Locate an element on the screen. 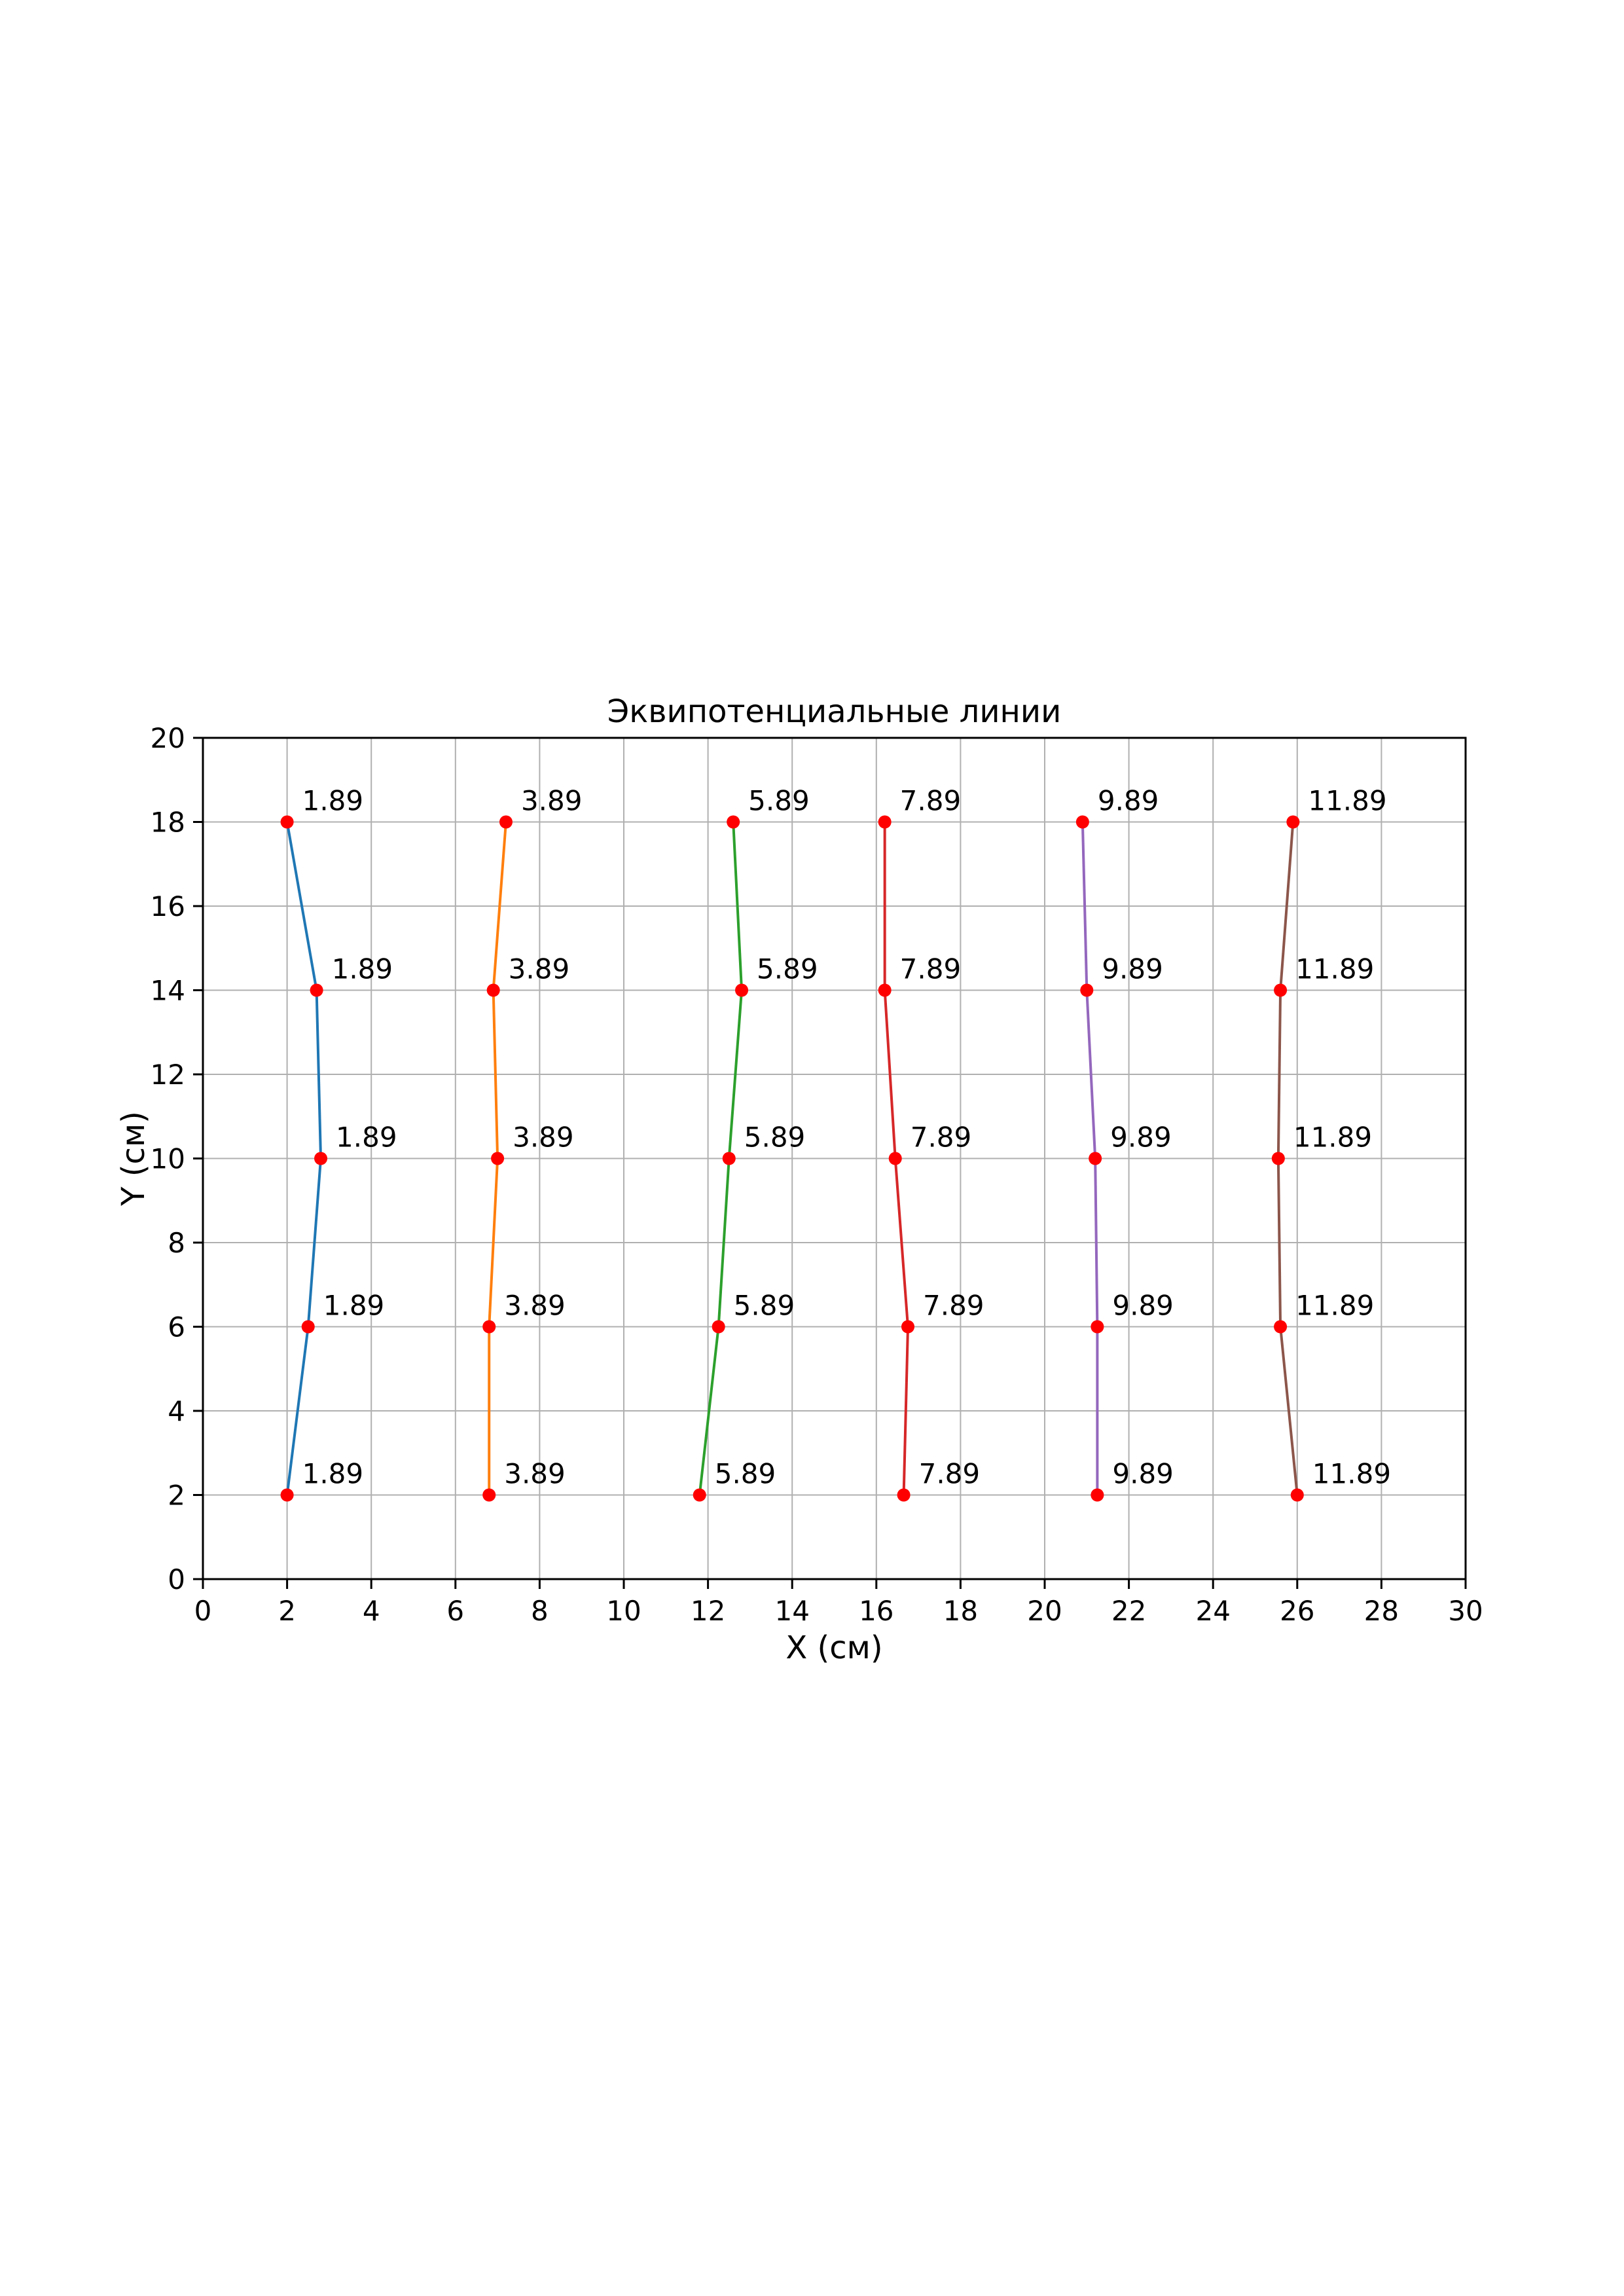  x-tick-label: 10 is located at coordinates (623, 1611).